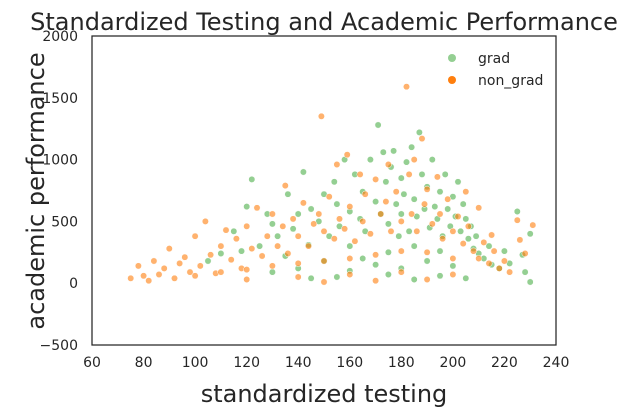 The width and height of the screenshot is (637, 418). Describe the element at coordinates (326, 363) in the screenshot. I see `x-axis-ticks: 60 80 100 120 140 160 180 200 220 240` at that location.